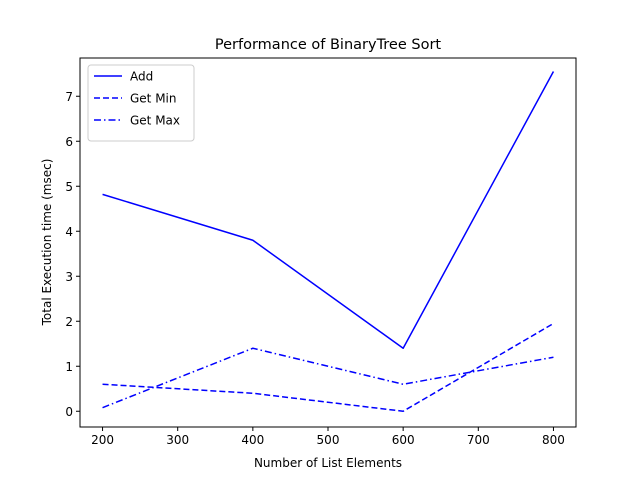  What do you see at coordinates (72, 254) in the screenshot?
I see `y-axis: 0 1 2 3 4 5 6 7` at bounding box center [72, 254].